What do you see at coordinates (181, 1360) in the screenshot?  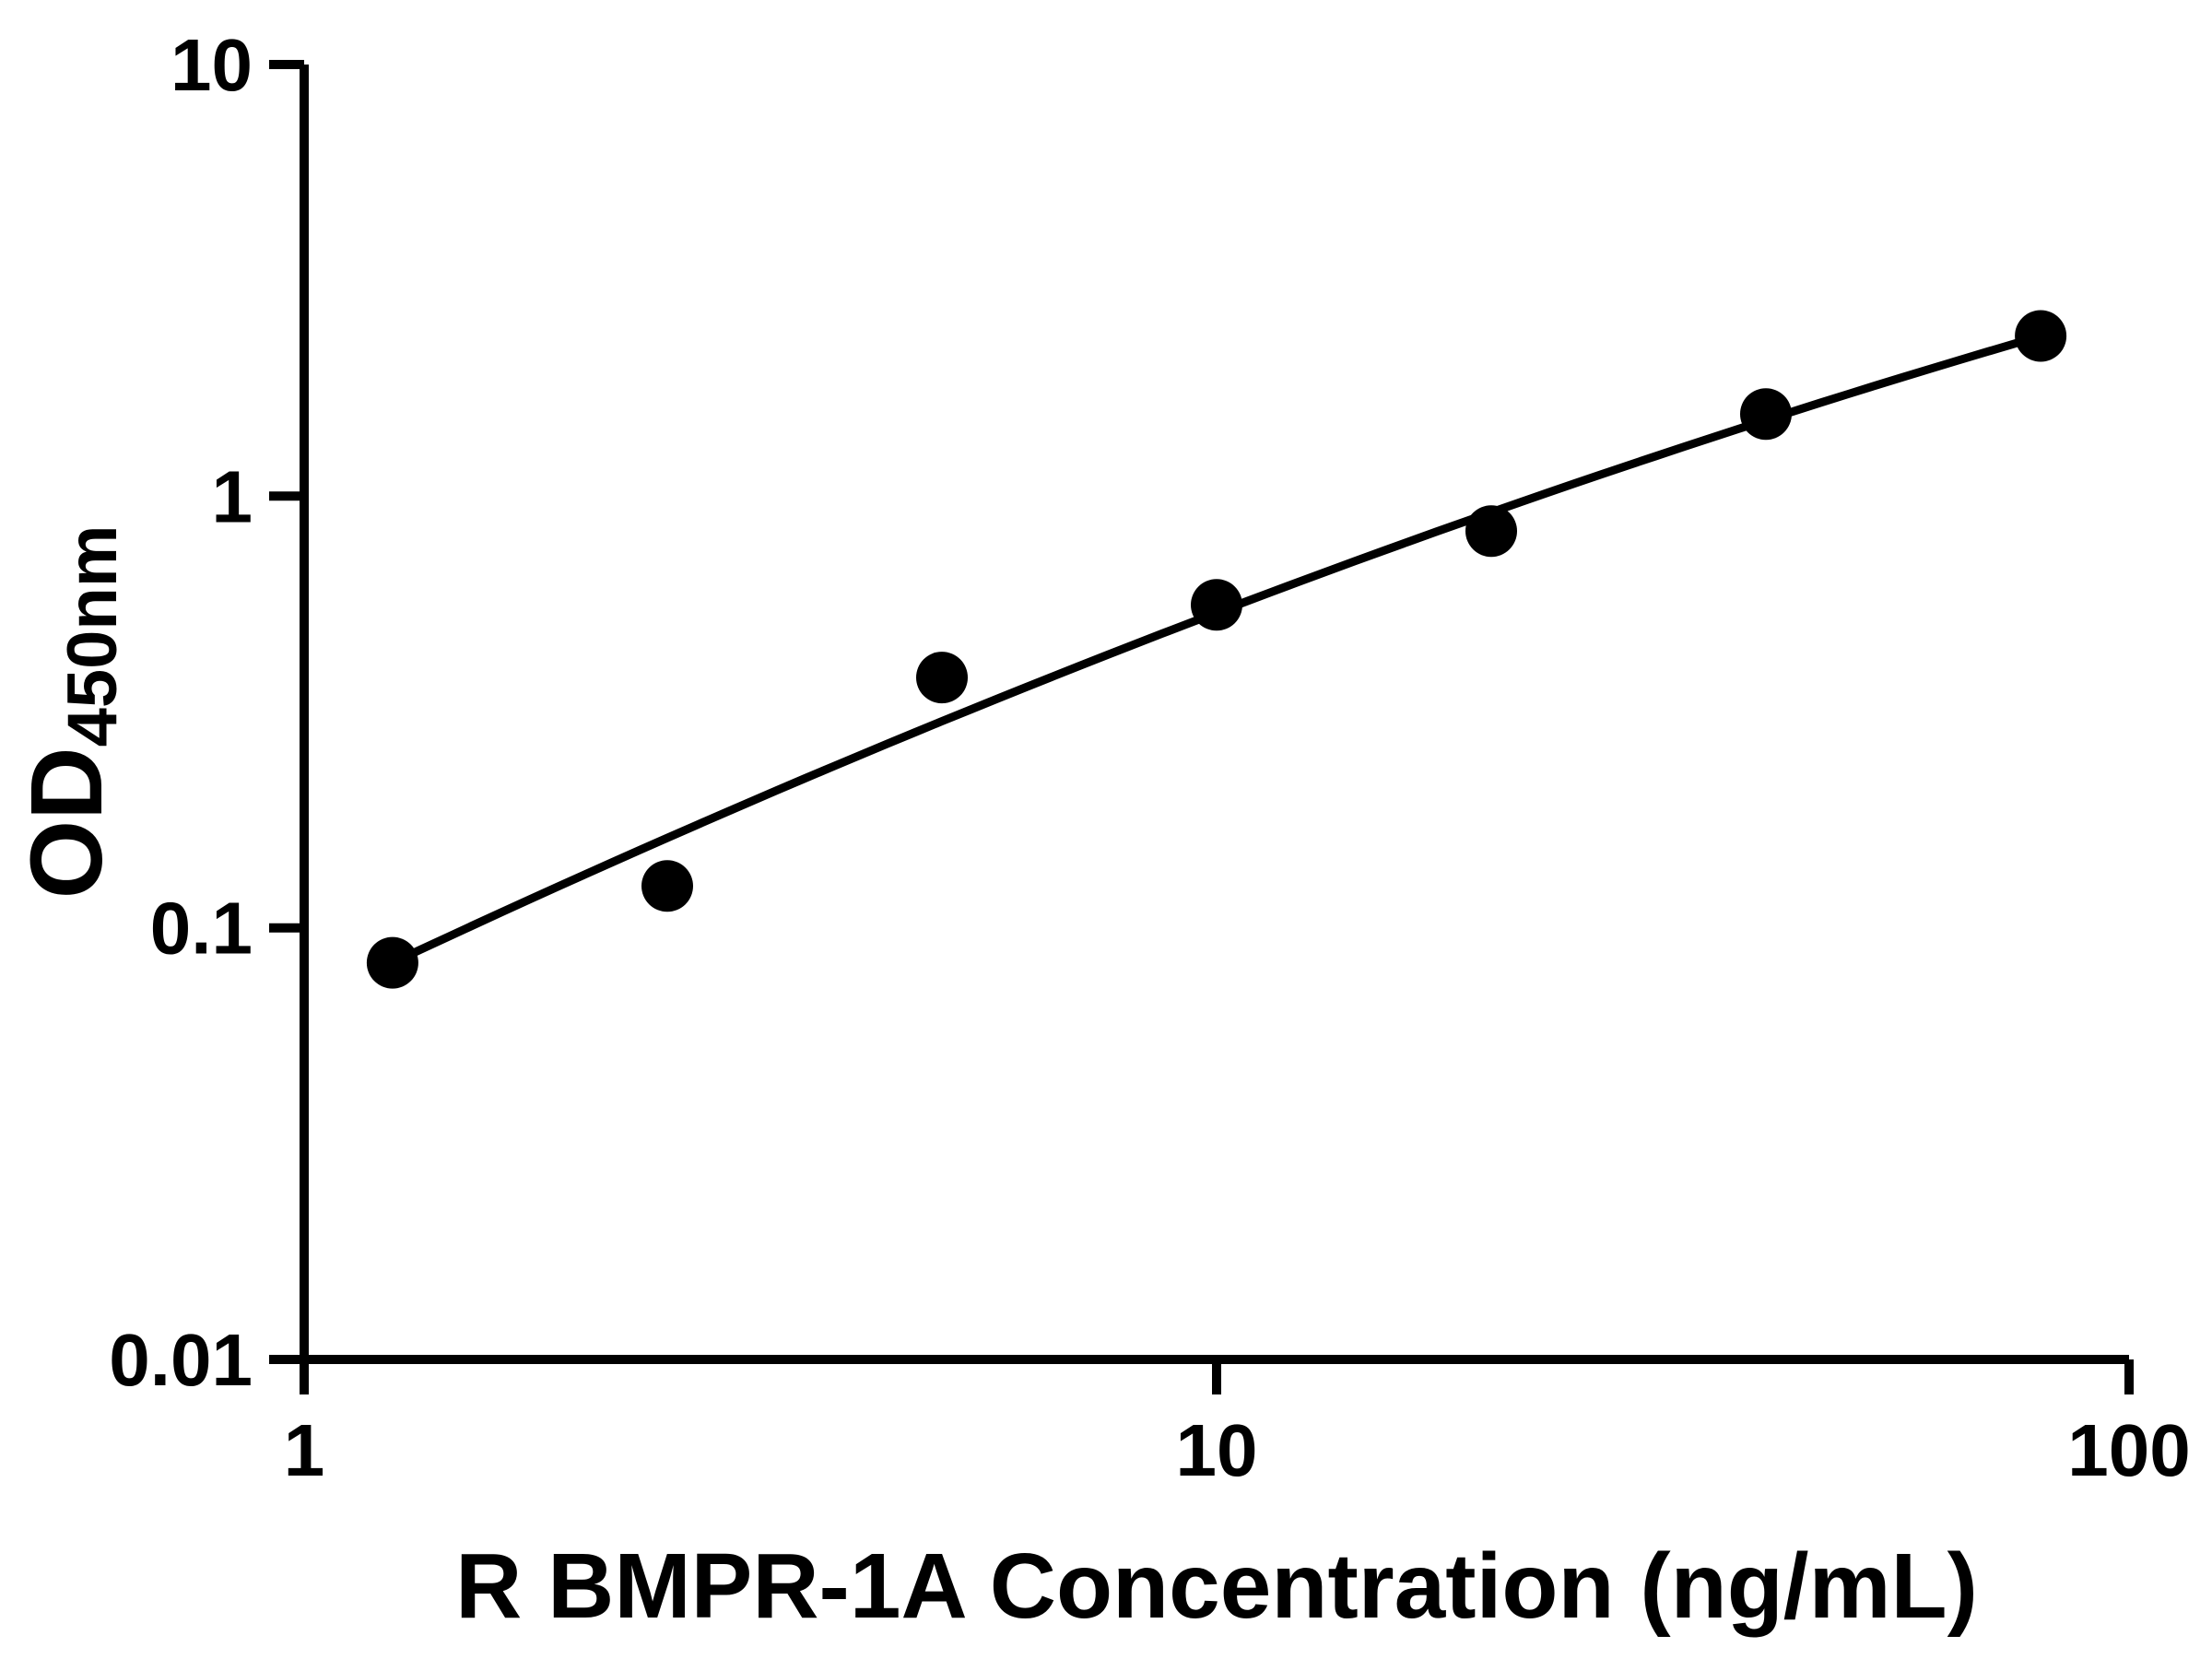 I see `y-tick-label: 0.01` at bounding box center [181, 1360].